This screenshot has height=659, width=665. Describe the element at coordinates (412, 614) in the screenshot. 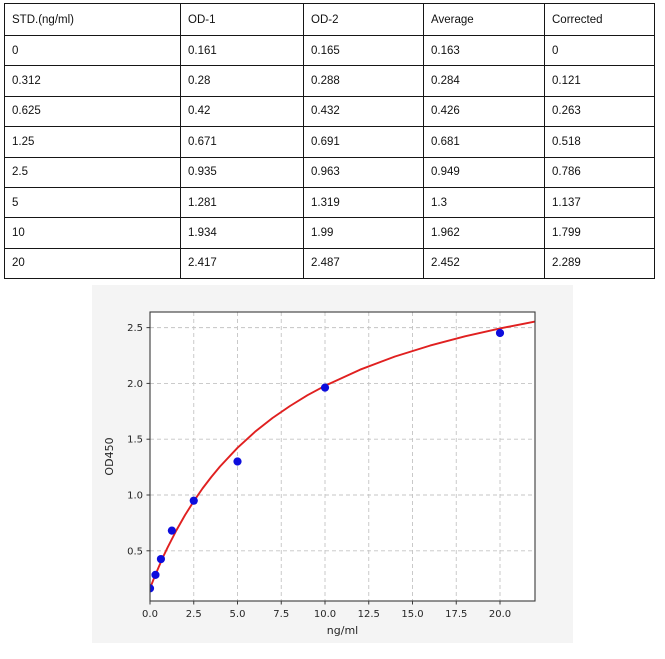

I see `x-tick-label: 15.0` at that location.